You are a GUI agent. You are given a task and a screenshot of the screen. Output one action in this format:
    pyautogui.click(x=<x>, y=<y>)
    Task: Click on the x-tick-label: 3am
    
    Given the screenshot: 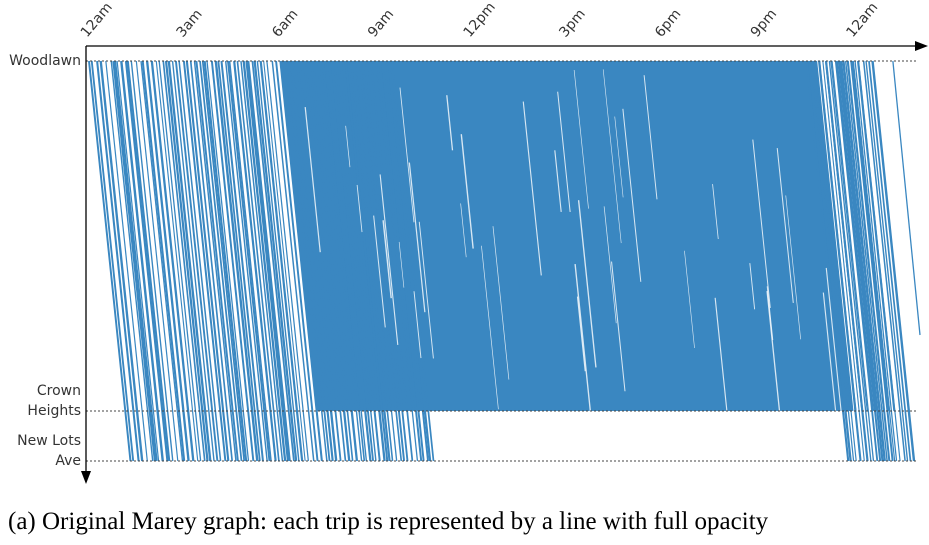 What is the action you would take?
    pyautogui.click(x=190, y=23)
    